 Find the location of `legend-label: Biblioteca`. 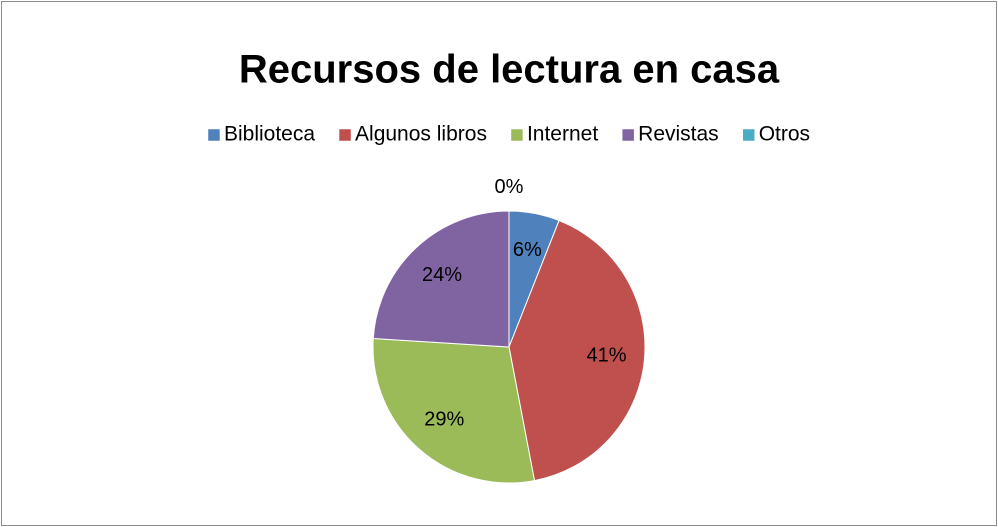

legend-label: Biblioteca is located at coordinates (269, 134).